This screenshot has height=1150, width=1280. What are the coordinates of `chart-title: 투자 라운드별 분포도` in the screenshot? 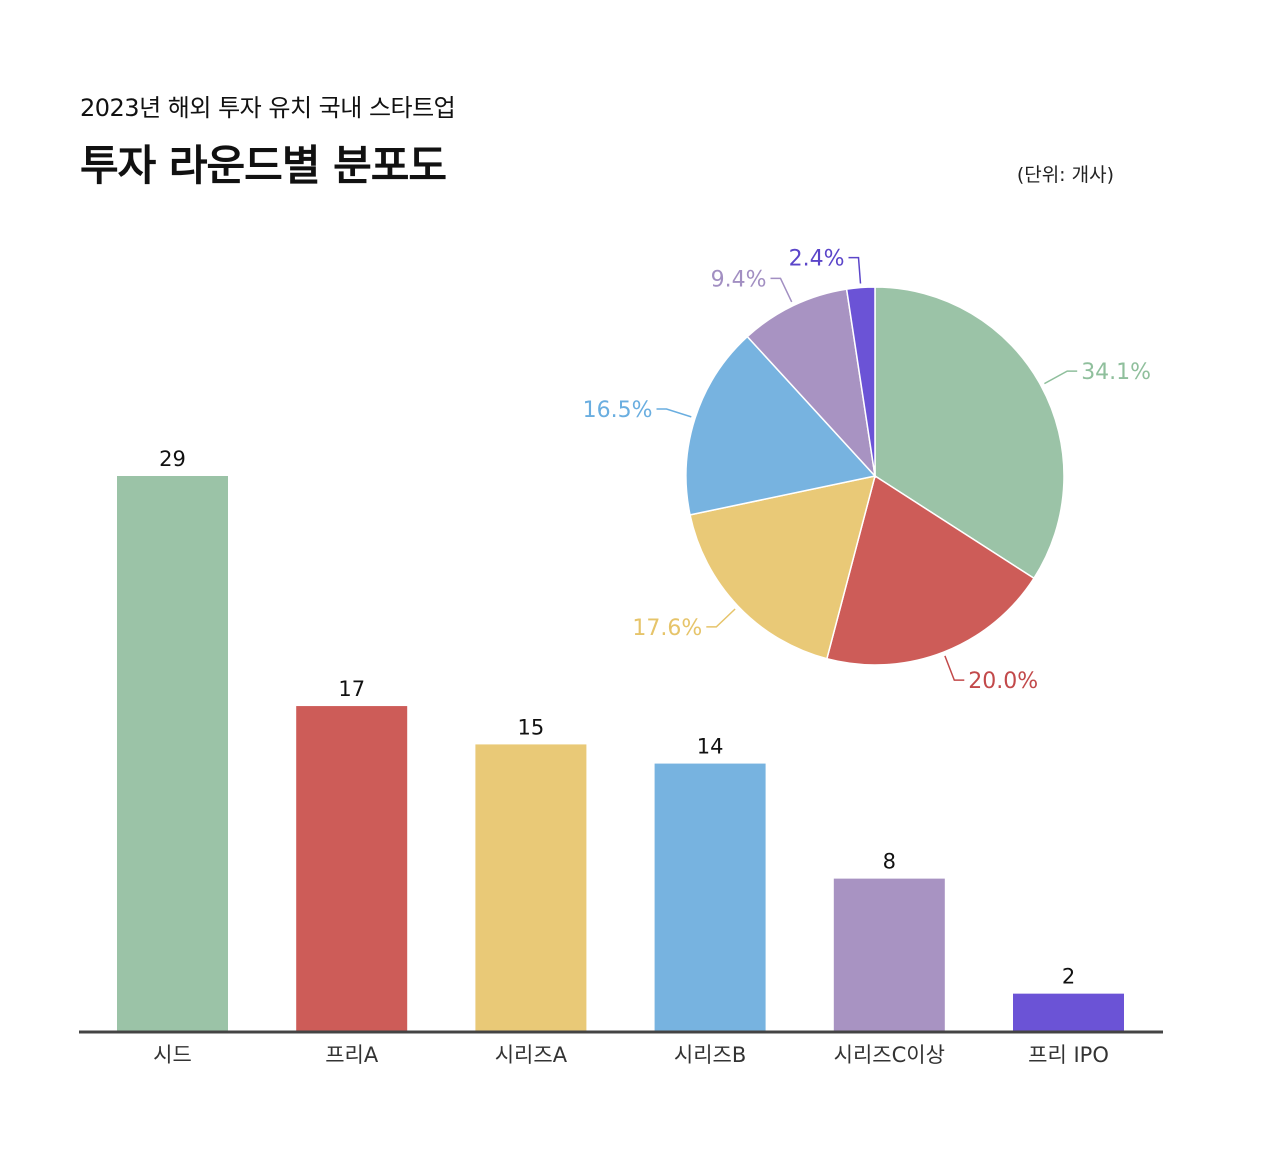 It's located at (263, 165).